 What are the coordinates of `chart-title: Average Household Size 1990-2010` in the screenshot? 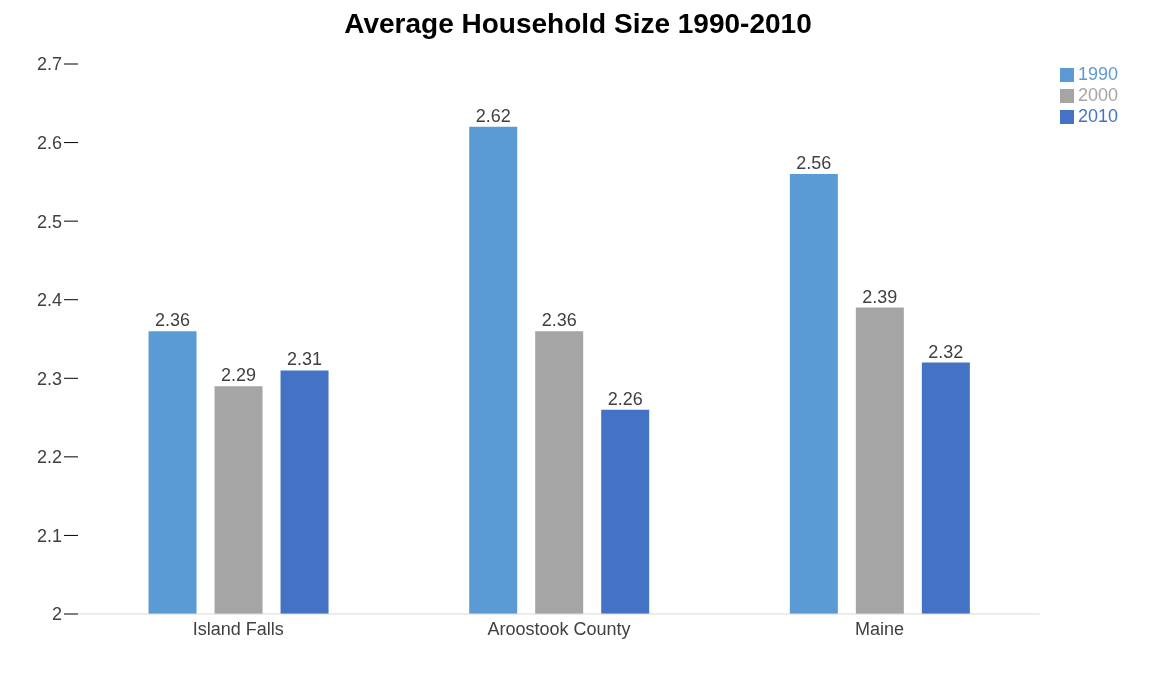 It's located at (578, 24).